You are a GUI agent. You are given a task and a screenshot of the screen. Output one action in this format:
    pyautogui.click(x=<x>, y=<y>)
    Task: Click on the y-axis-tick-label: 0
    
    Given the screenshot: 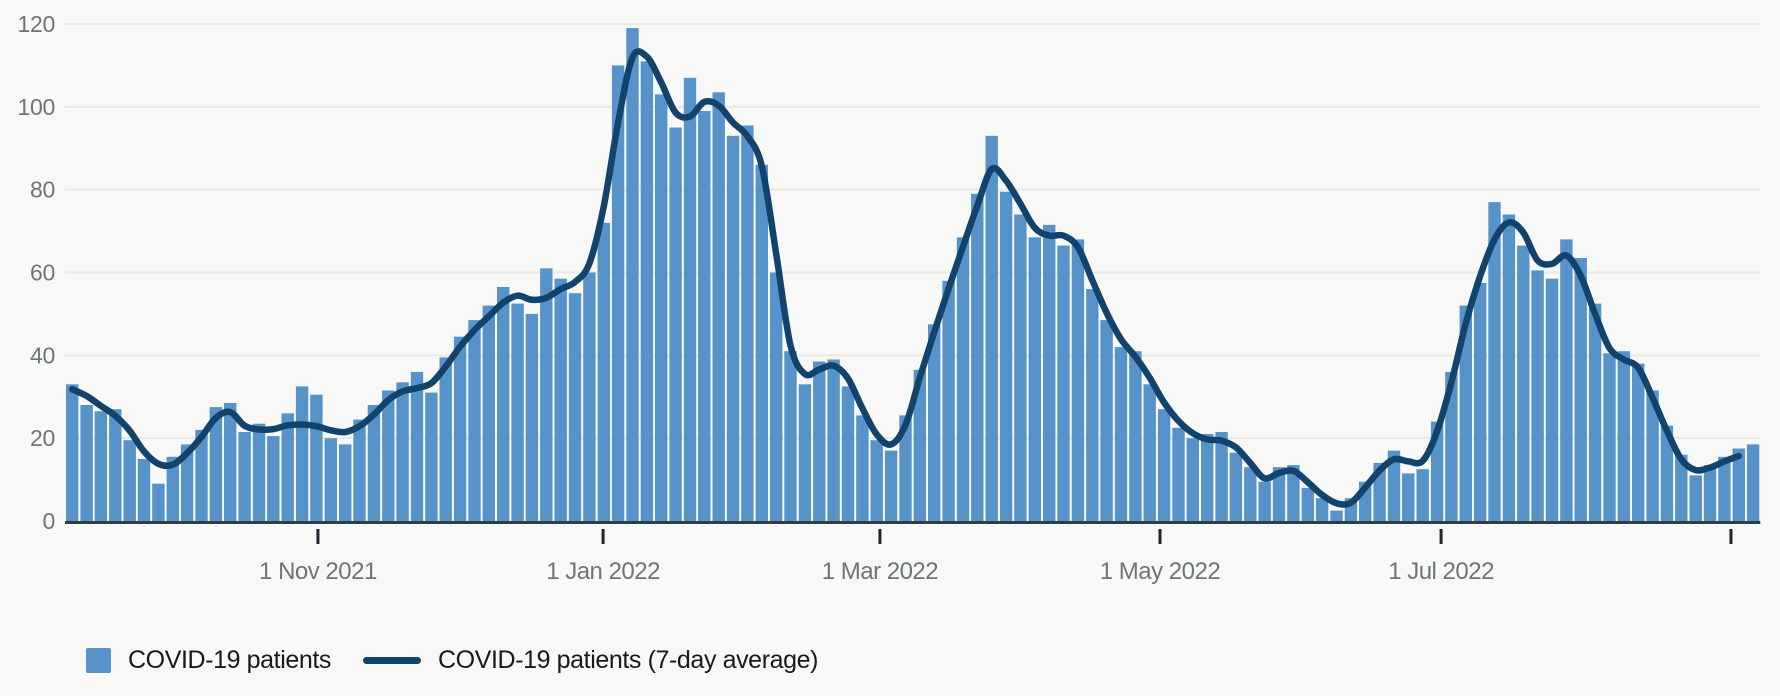 What is the action you would take?
    pyautogui.click(x=49, y=521)
    